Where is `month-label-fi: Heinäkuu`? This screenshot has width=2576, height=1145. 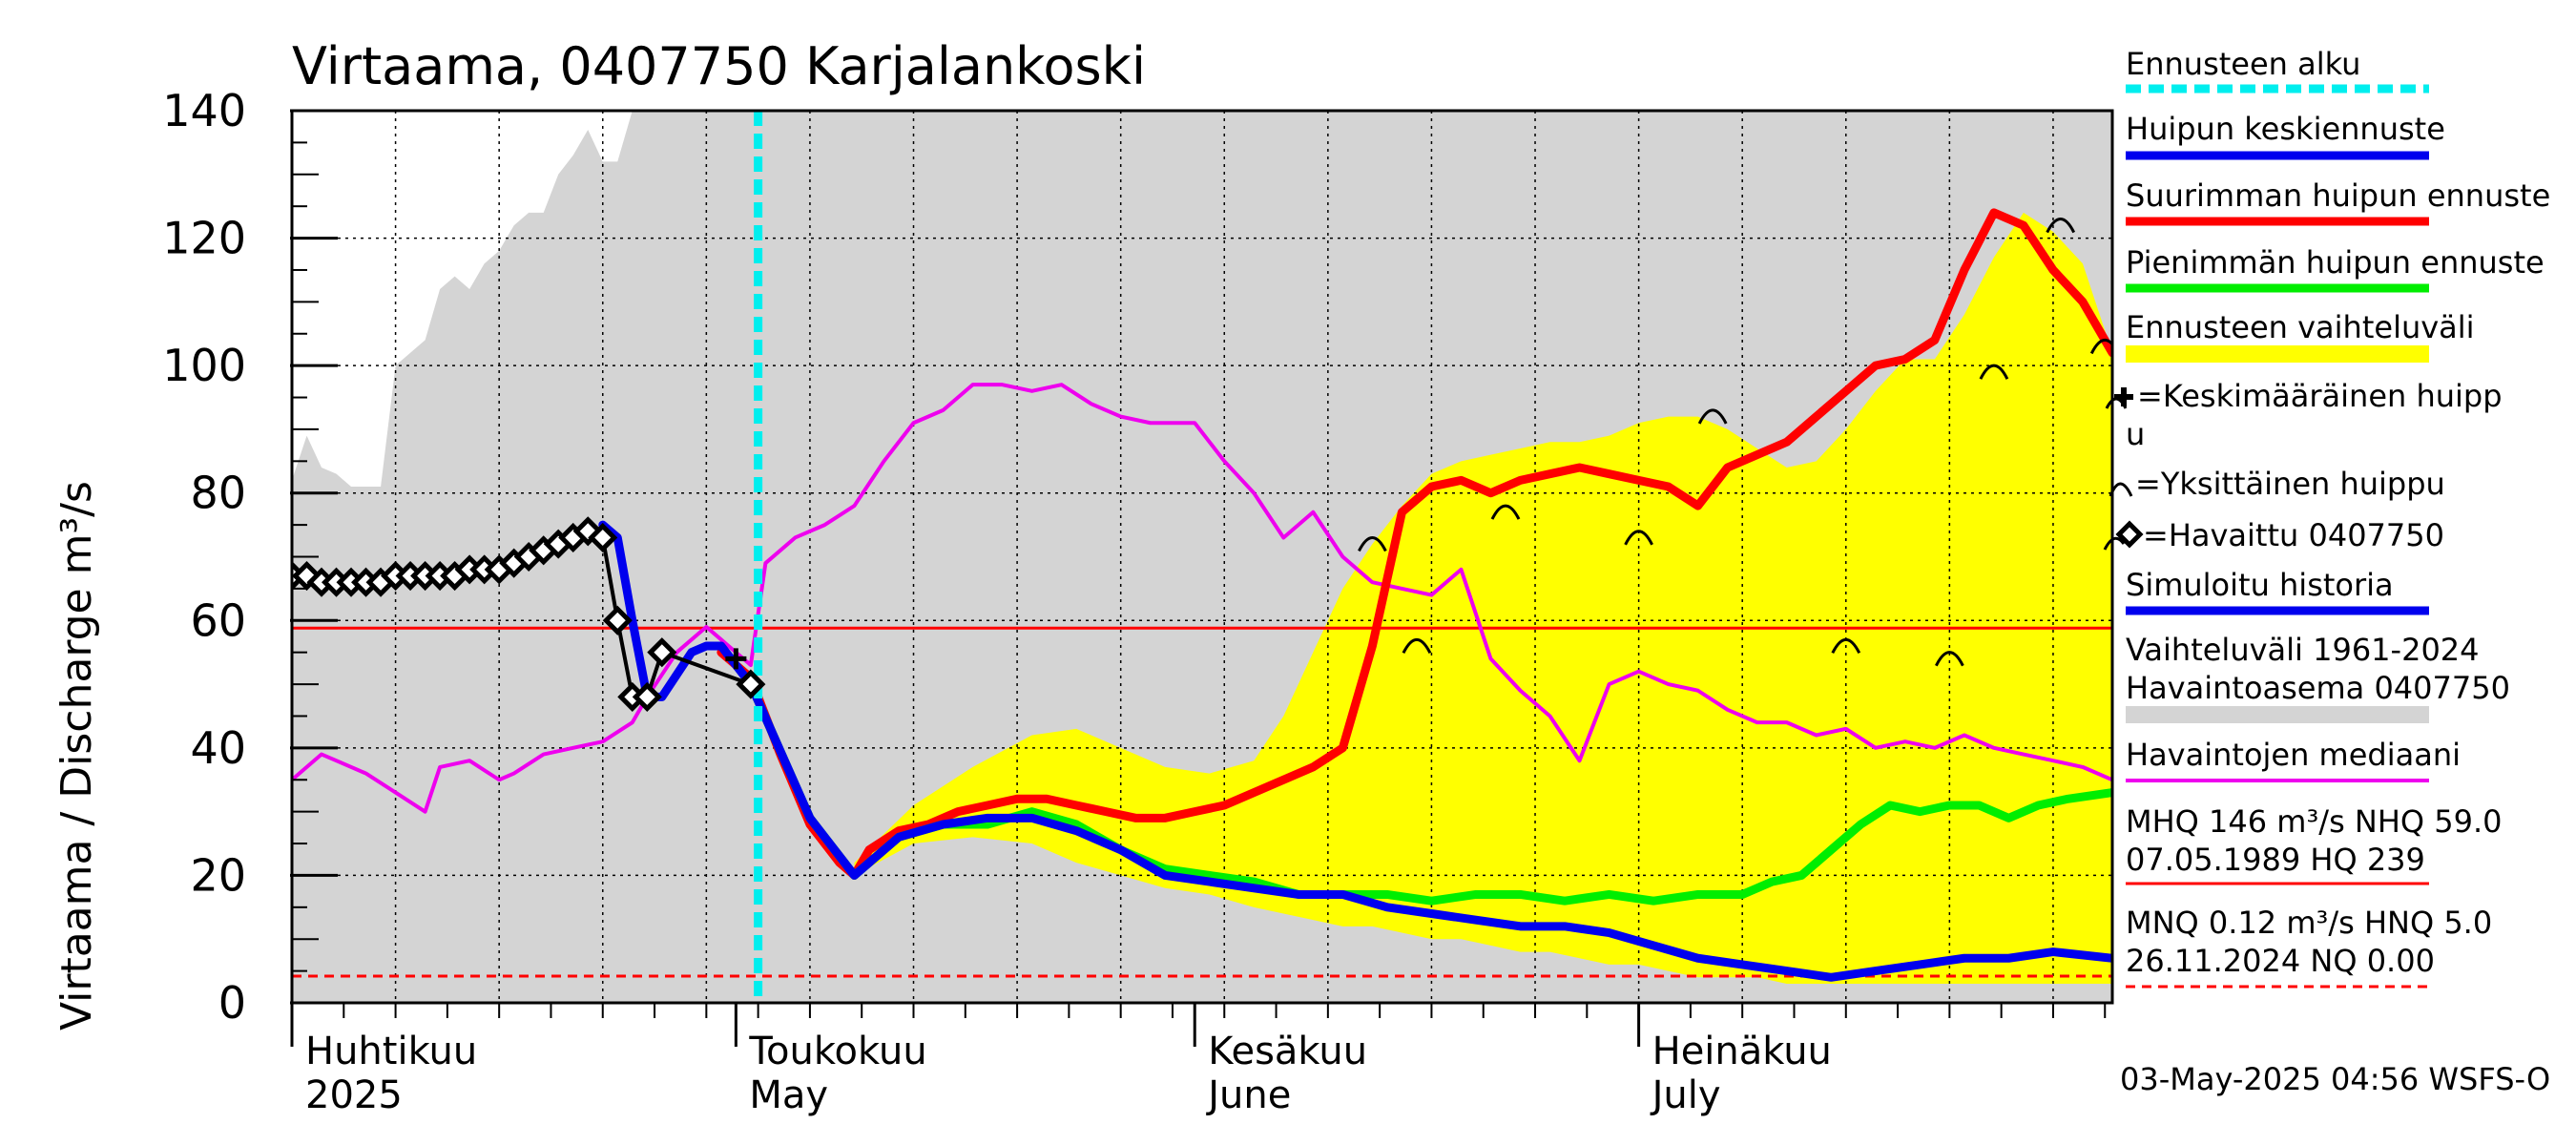 month-label-fi: Heinäkuu is located at coordinates (1742, 1051).